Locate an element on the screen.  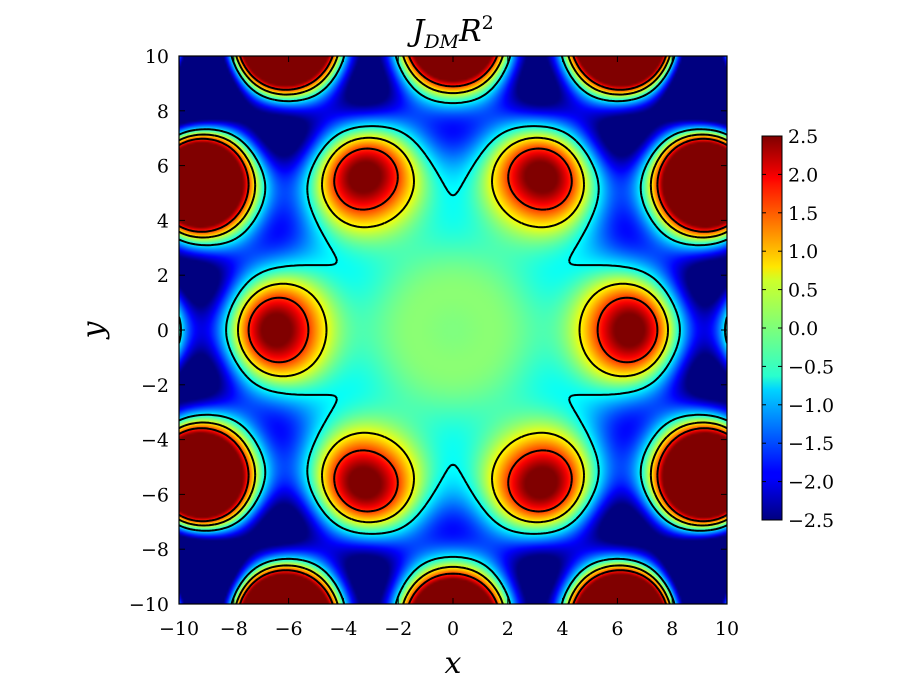
chart-title: JDMR2 is located at coordinates (449, 32).